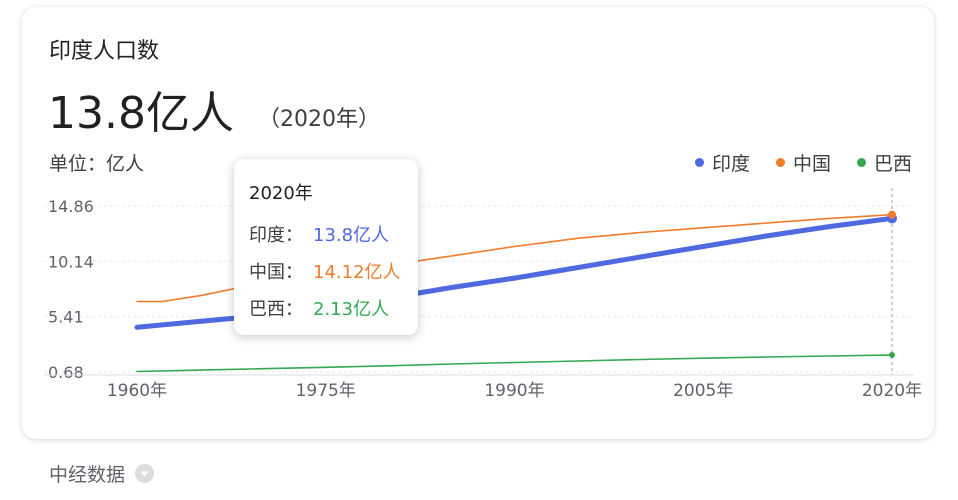 The width and height of the screenshot is (958, 500). What do you see at coordinates (699, 162) in the screenshot?
I see `legend-dot-india` at bounding box center [699, 162].